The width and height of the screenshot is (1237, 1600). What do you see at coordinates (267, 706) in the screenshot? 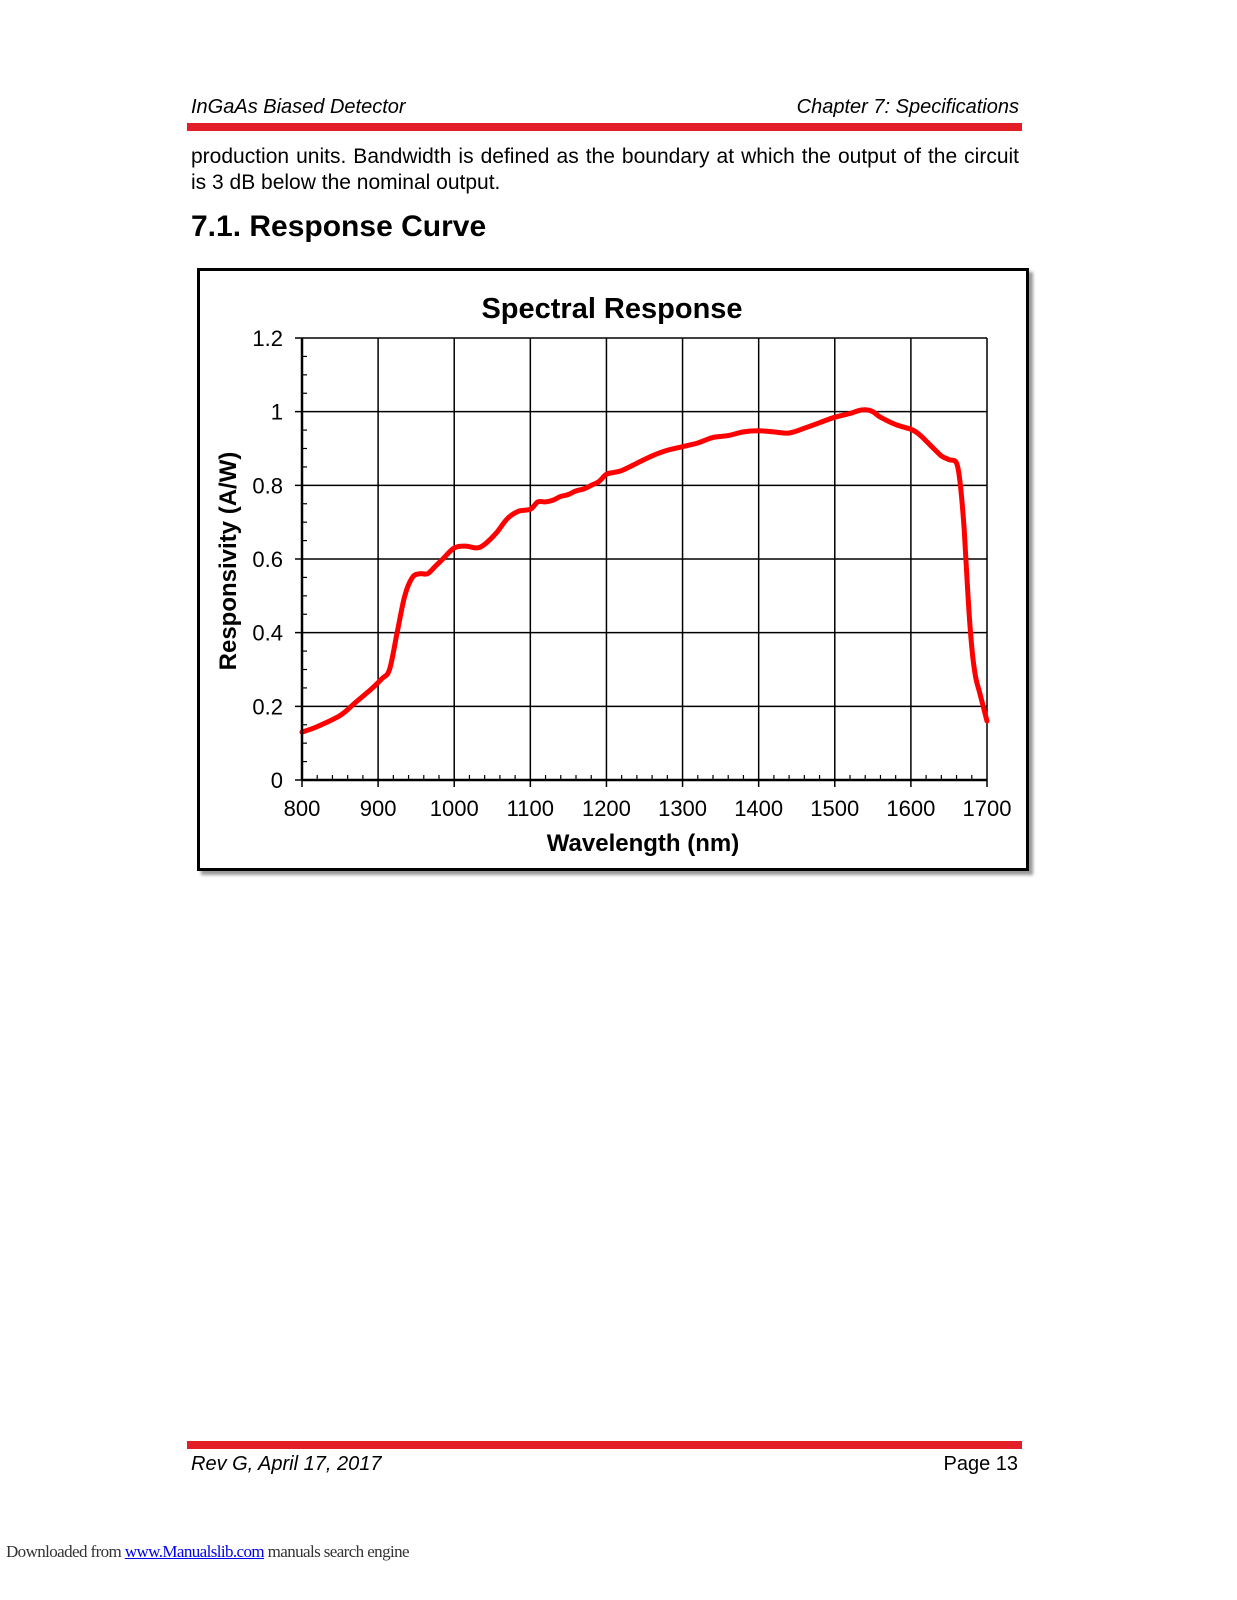
I see `y-tick-label: 0.2` at bounding box center [267, 706].